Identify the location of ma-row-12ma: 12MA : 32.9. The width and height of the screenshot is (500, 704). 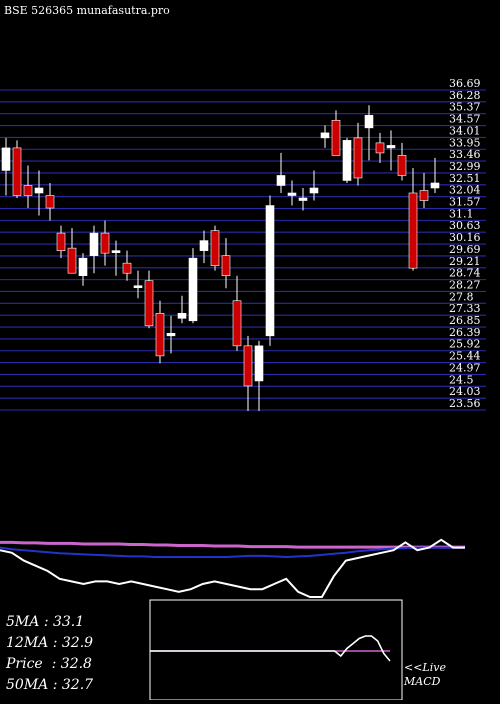
(49, 643).